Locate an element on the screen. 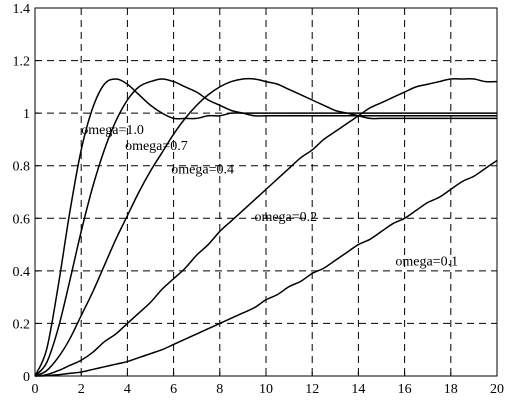 The image size is (515, 409). y-tick-label: 0.6 is located at coordinates (22, 219).